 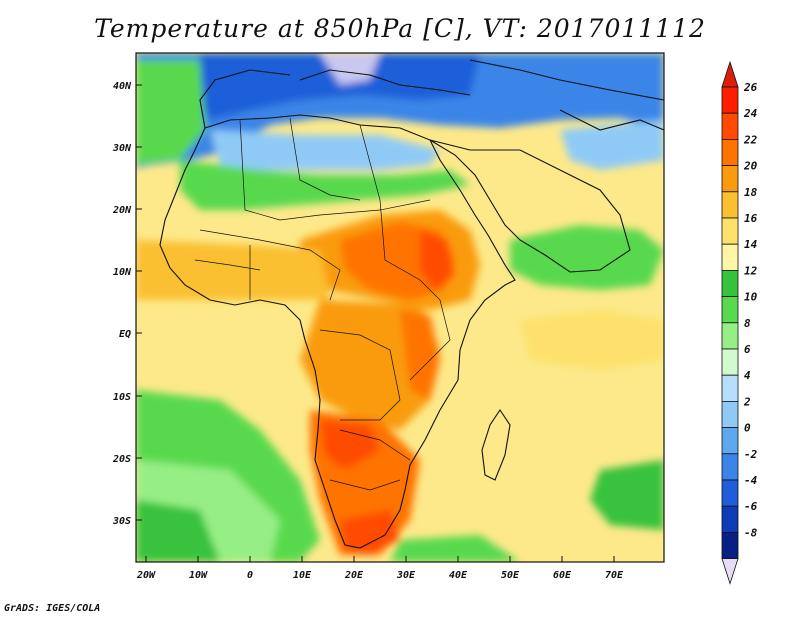 I want to click on colorbar-tick-label: 18, so click(x=751, y=192).